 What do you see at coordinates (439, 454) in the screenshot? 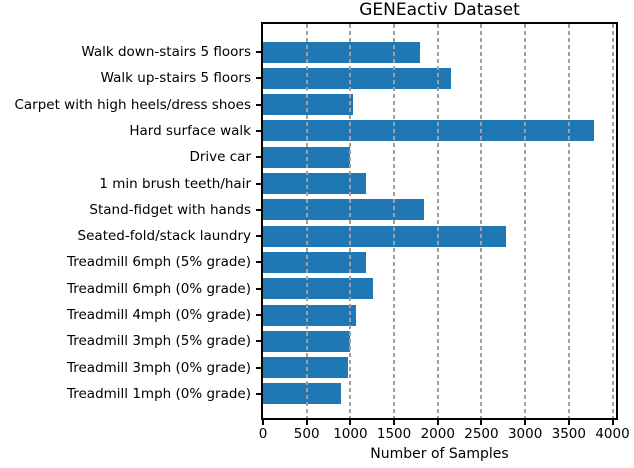
I see `x-axis-label: Number of Samples` at bounding box center [439, 454].